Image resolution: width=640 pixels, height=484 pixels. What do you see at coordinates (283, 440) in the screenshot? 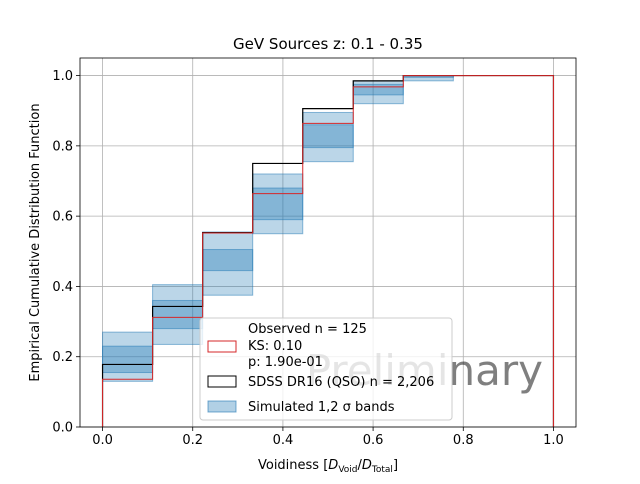
I see `x-tick-label: 0.4` at bounding box center [283, 440].